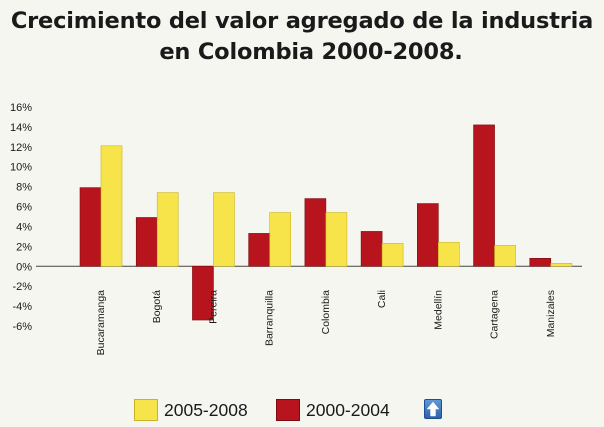 Image resolution: width=604 pixels, height=427 pixels. Describe the element at coordinates (24, 188) in the screenshot. I see `y-tick-label: 8%` at that location.